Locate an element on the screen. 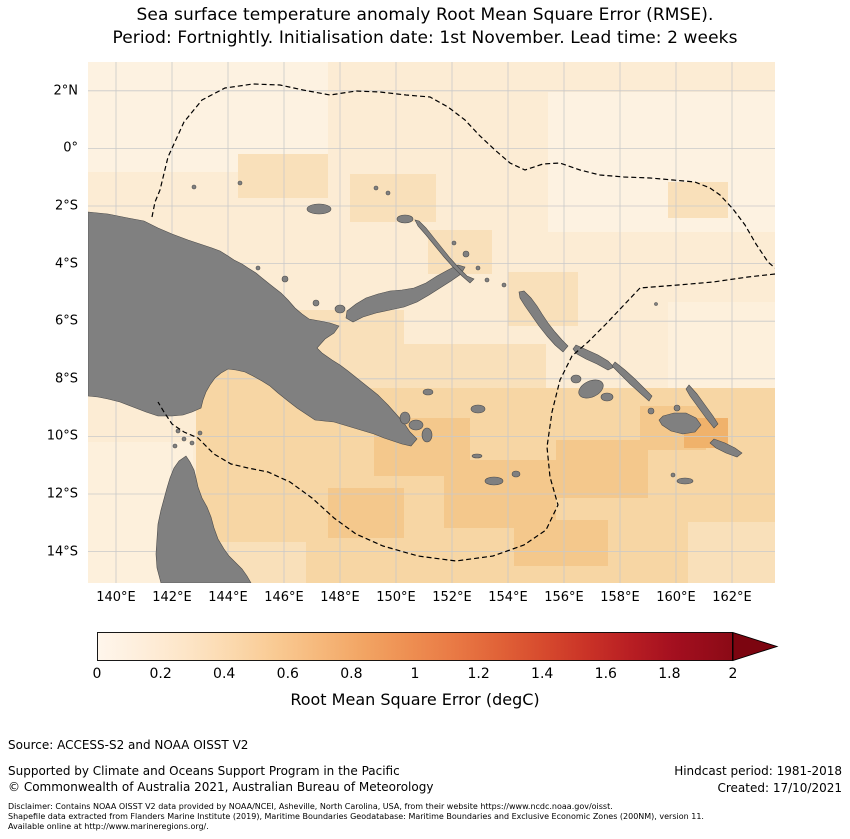 This screenshot has width=850, height=839. land-normanby is located at coordinates (427, 435).